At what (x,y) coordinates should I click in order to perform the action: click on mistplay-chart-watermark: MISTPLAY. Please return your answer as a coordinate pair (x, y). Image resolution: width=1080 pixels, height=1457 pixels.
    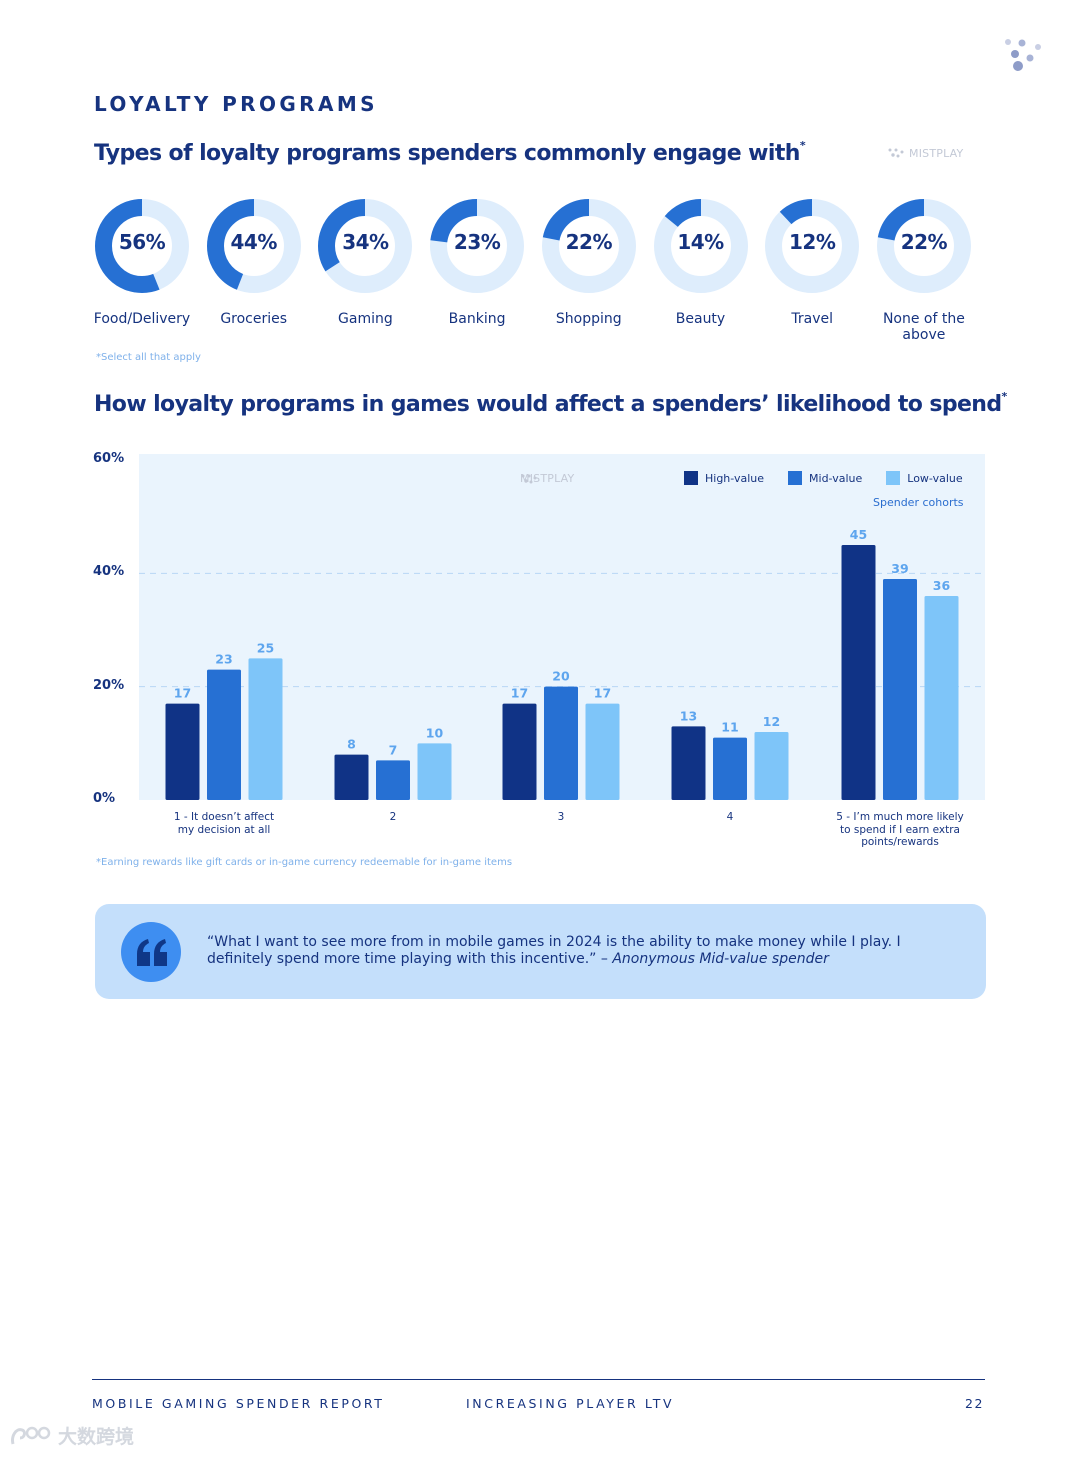
    Looking at the image, I should click on (547, 478).